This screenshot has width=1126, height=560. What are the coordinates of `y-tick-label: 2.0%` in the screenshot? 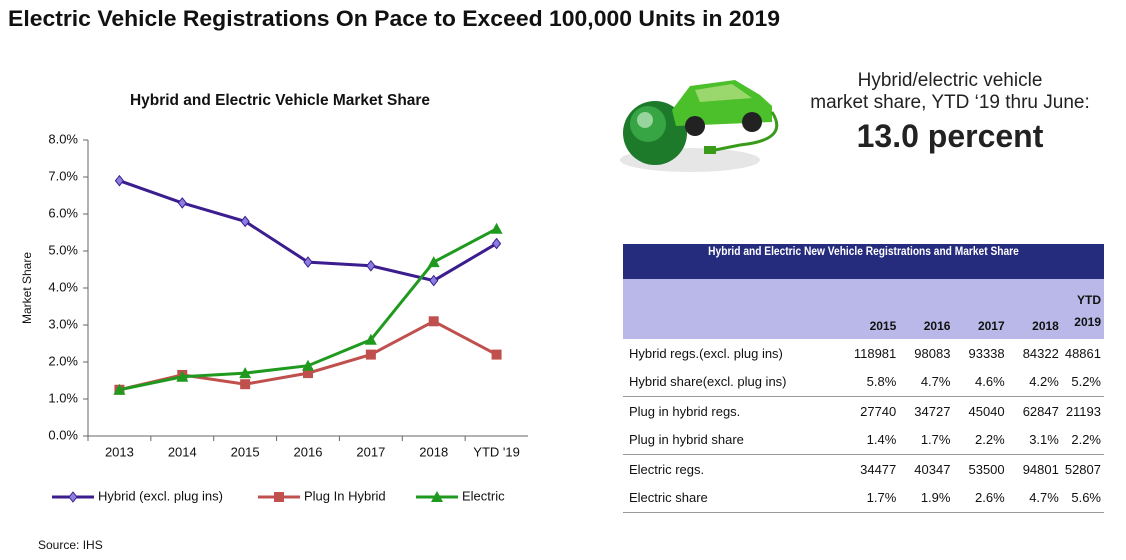 It's located at (63, 360).